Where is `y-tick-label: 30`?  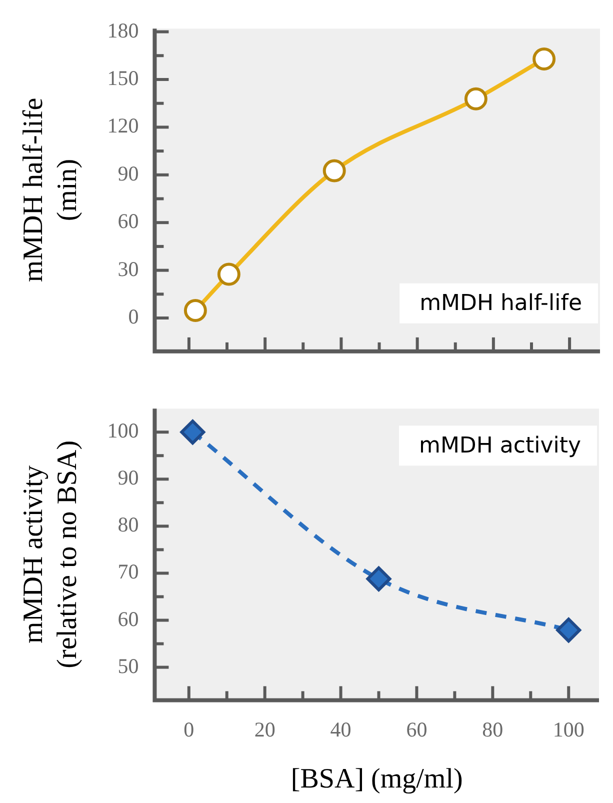
y-tick-label: 30 is located at coordinates (128, 268).